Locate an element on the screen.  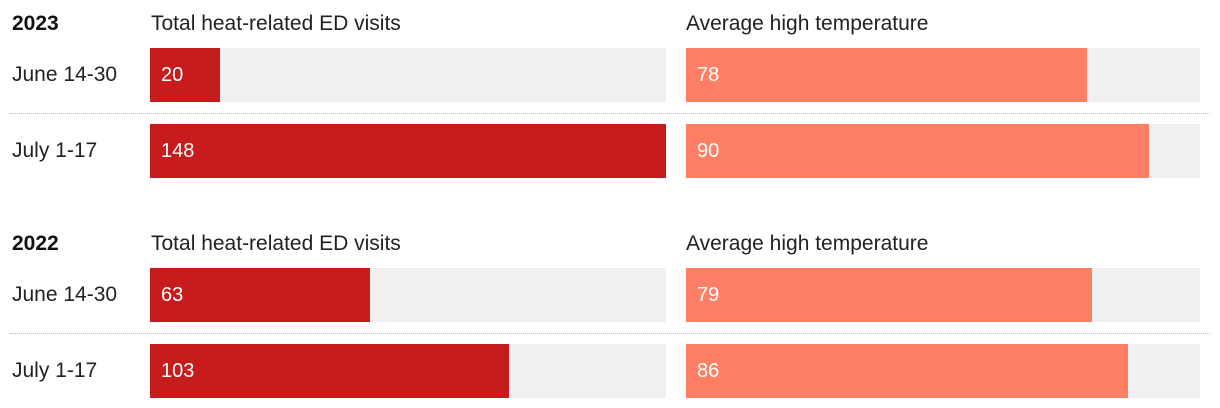
visits-value-label: 20 is located at coordinates (172, 75).